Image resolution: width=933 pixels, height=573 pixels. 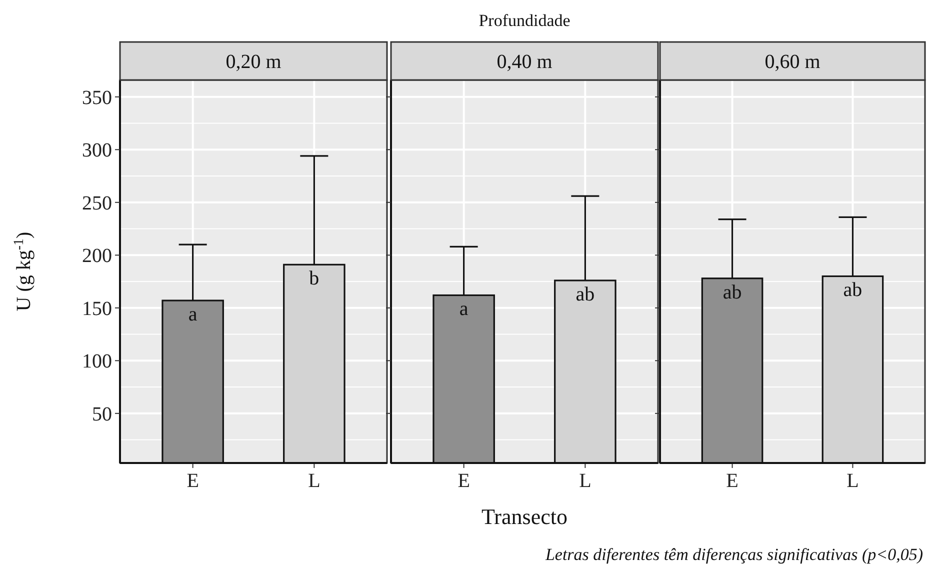 I want to click on text: Letras diferentes têm diferenças significativas (p<0,05), so click(x=734, y=554).